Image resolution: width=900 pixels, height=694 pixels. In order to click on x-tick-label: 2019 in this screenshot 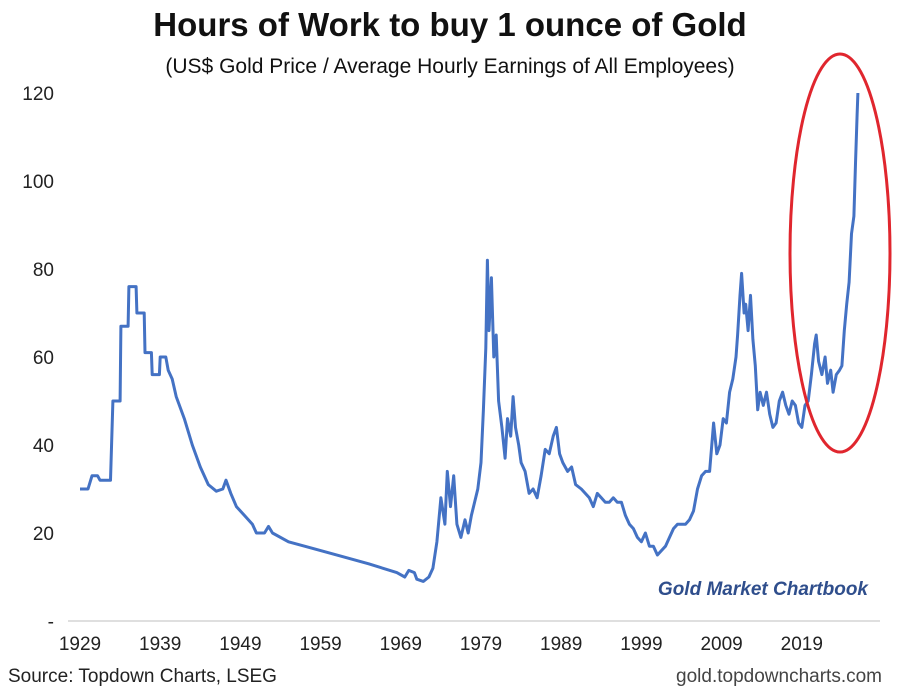, I will do `click(802, 644)`.